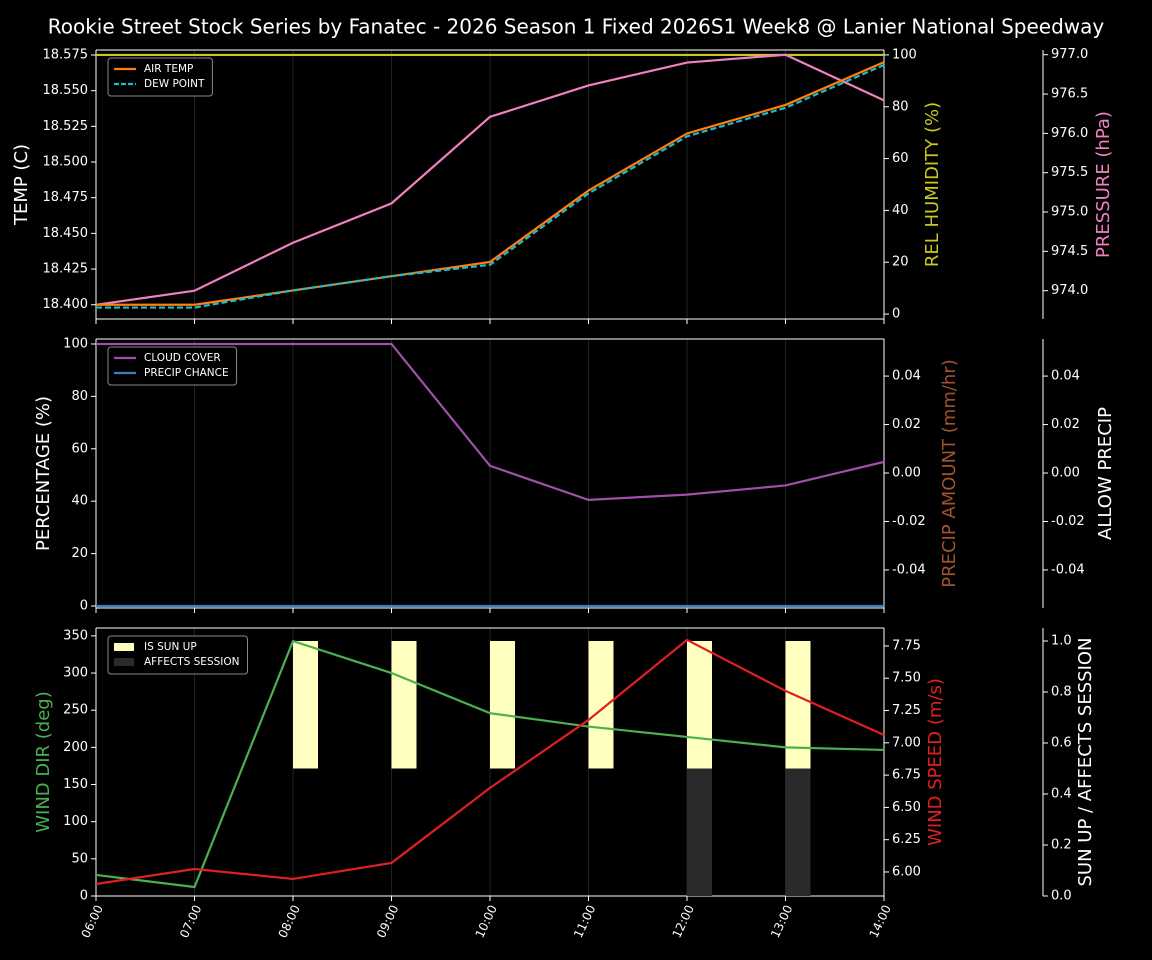  I want to click on y2-tick-label: 7.50, so click(906, 678).